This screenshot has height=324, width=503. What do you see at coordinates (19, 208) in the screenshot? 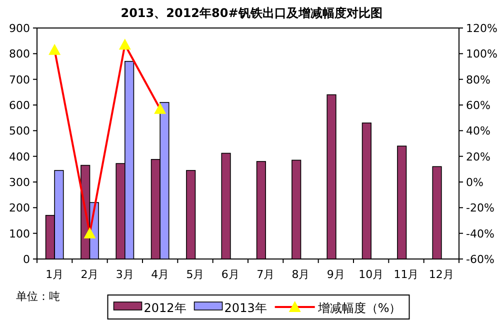
I see `y-tick-label: 200` at bounding box center [19, 208].